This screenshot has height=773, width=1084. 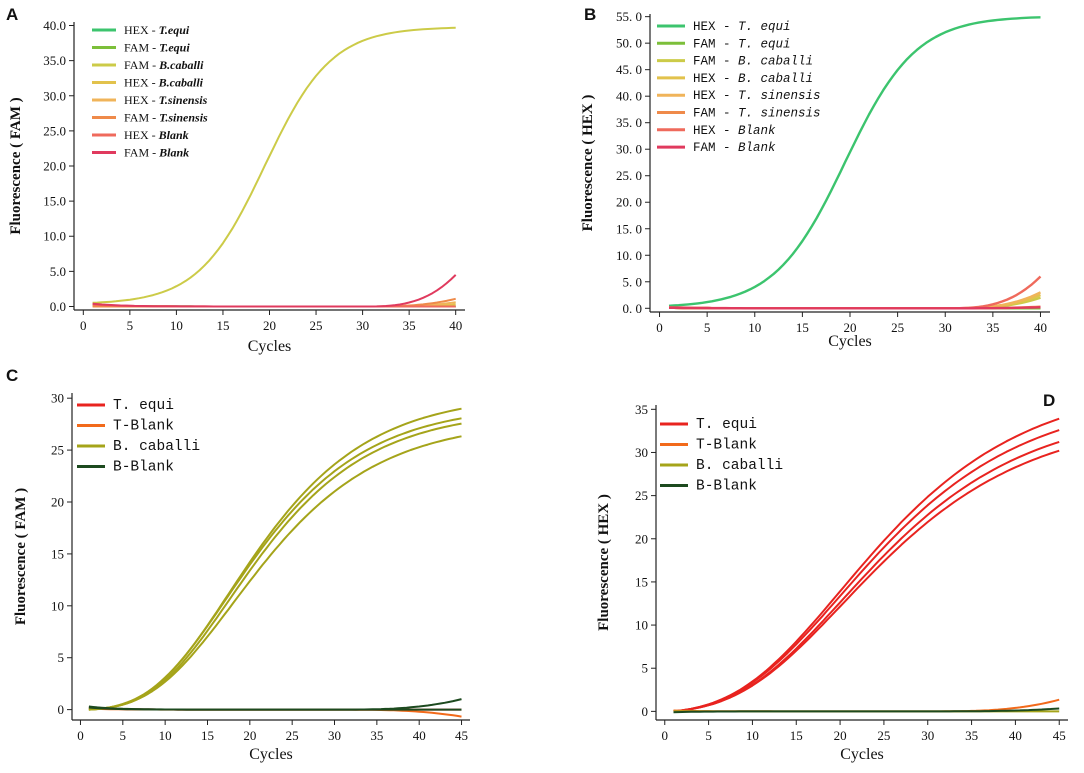 What do you see at coordinates (12, 14) in the screenshot?
I see `panel-letter: A` at bounding box center [12, 14].